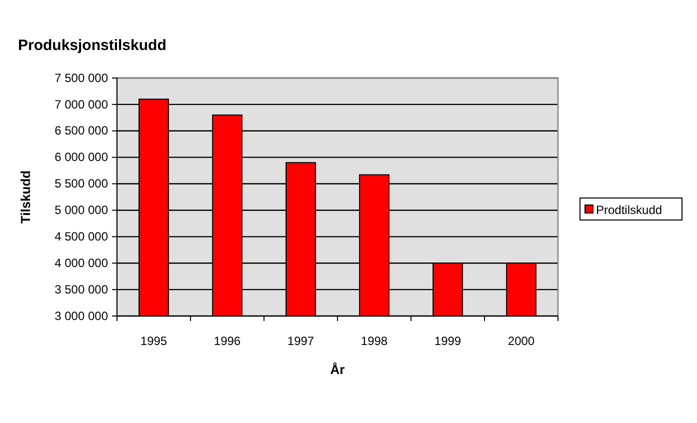  What do you see at coordinates (92, 45) in the screenshot?
I see `chart-title: Produksjonstilskudd` at bounding box center [92, 45].